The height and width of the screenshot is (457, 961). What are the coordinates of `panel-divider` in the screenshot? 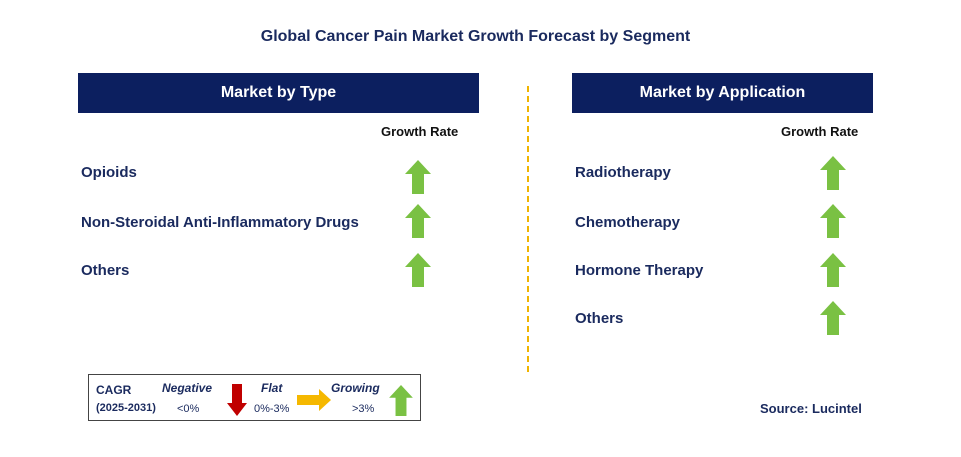 It's located at (528, 229).